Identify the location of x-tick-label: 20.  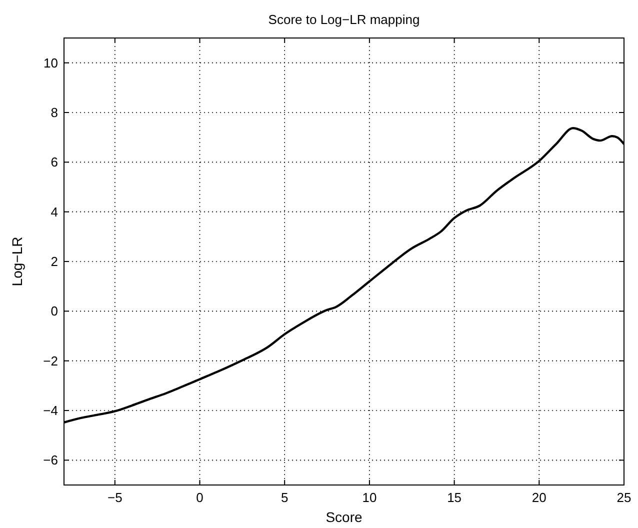
(539, 497).